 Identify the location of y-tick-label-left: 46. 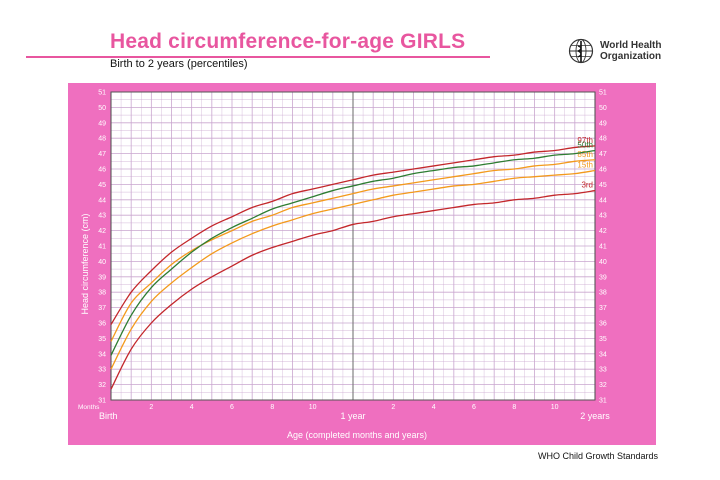
(102, 170).